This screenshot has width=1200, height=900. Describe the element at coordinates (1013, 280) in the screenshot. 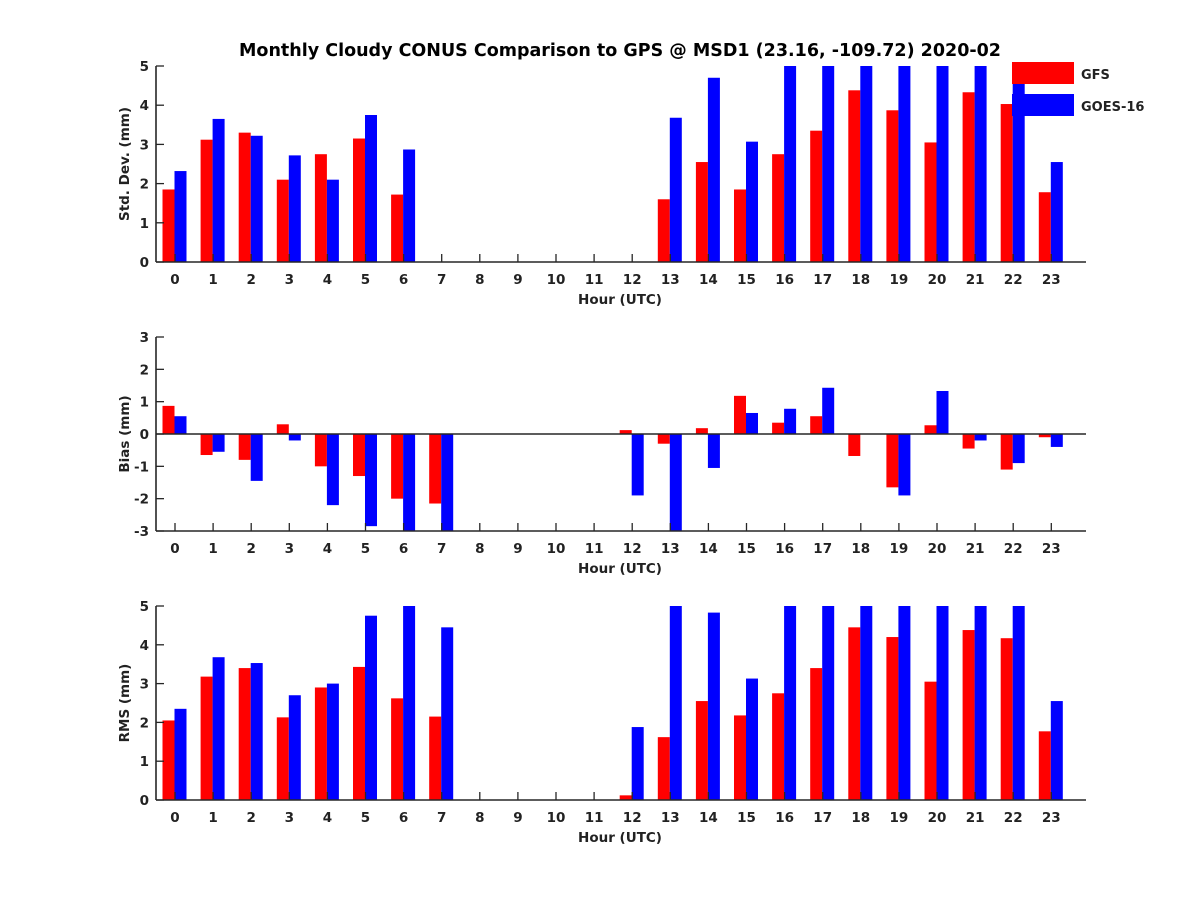

I see `std-dev-xtick-label: 22` at that location.